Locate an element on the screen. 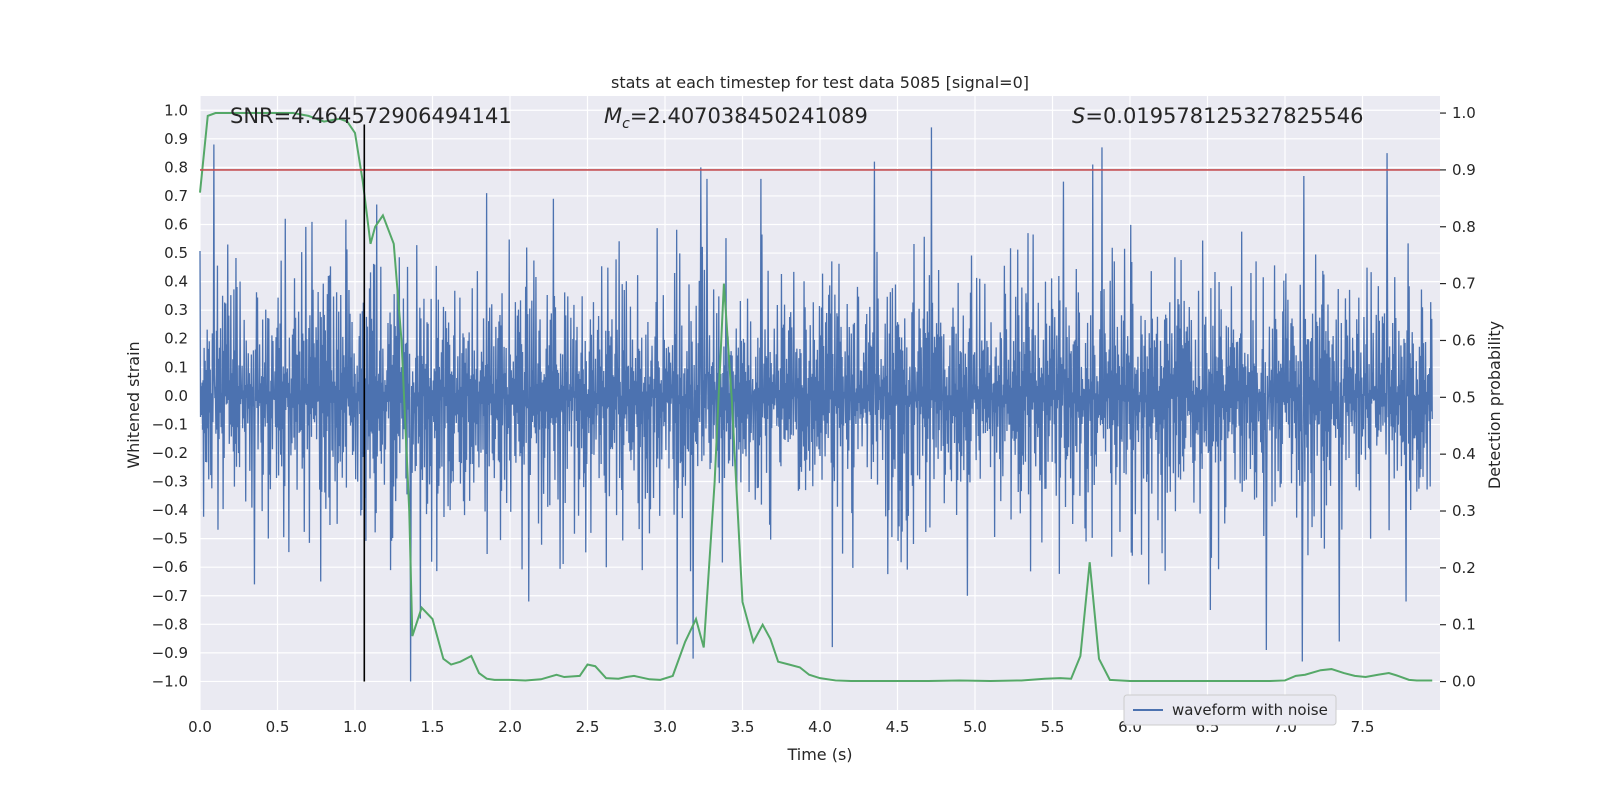  x-tick-label: 7.5 is located at coordinates (1363, 727).